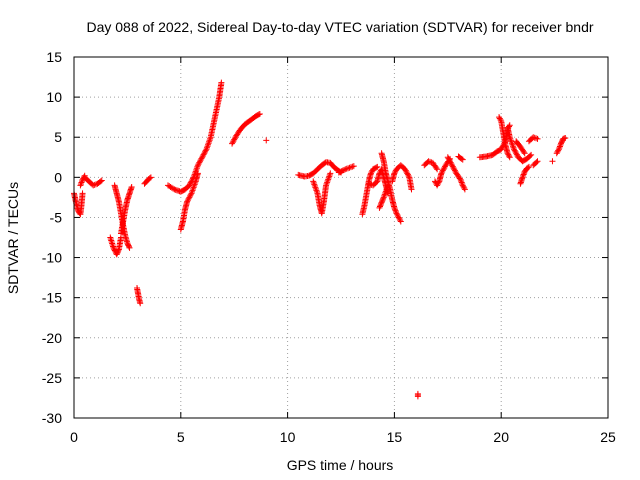  What do you see at coordinates (322, 193) in the screenshot?
I see `series-t14` at bounding box center [322, 193].